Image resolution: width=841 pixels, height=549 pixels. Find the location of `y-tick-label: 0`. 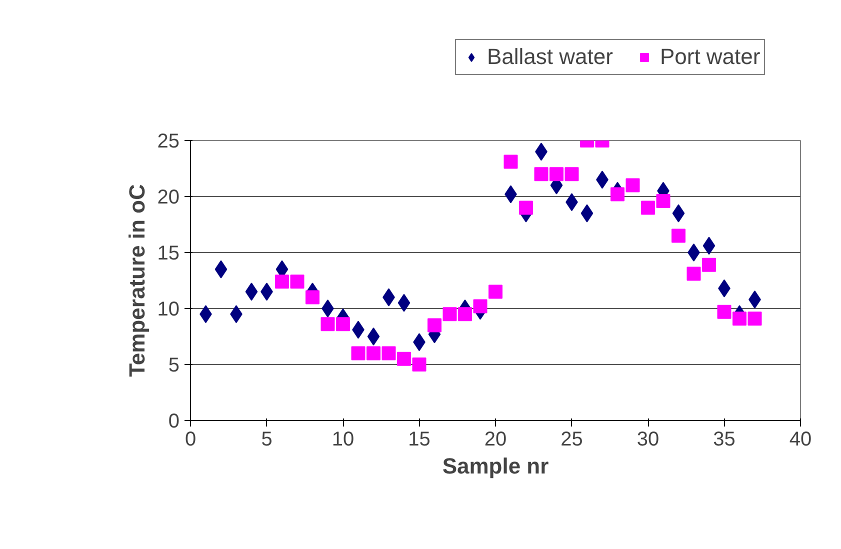

y-tick-label: 0 is located at coordinates (174, 421).